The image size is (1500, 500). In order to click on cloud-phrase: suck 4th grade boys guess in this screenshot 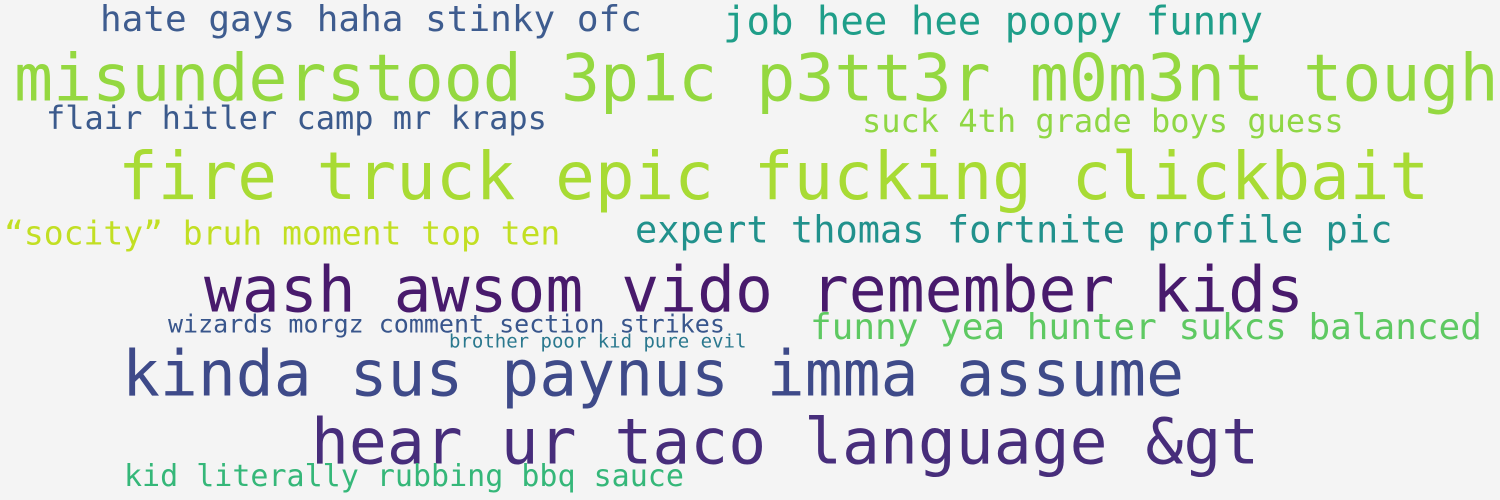, I will do `click(1103, 121)`.